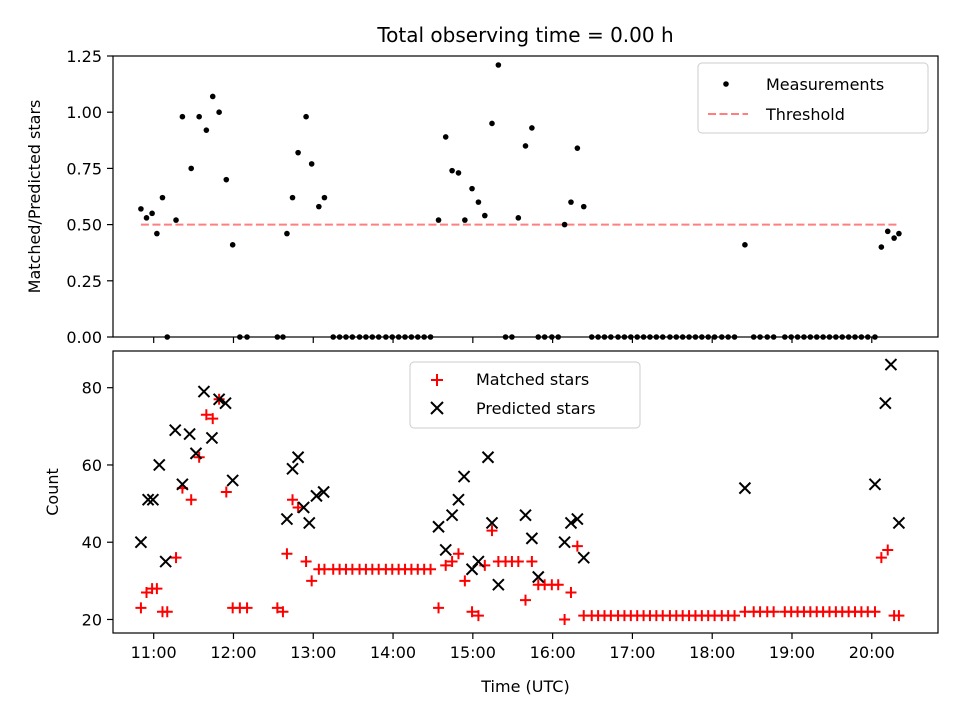 This screenshot has height=724, width=960. I want to click on bottom-ytick-label: 20, so click(92, 619).